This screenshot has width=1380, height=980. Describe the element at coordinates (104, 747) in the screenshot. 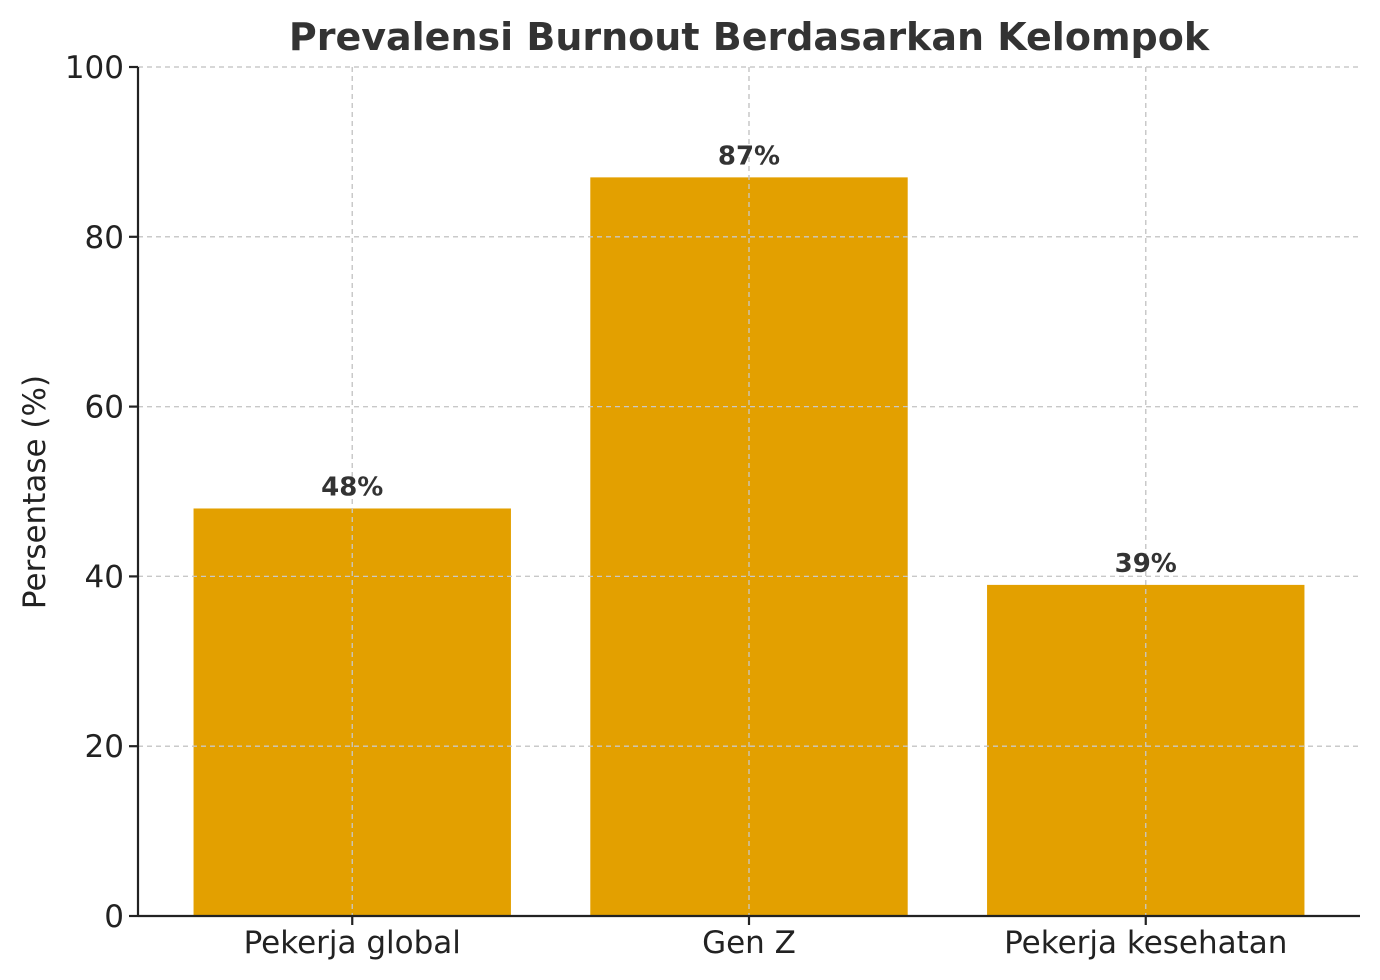

I see `y-tick-label: 20` at that location.